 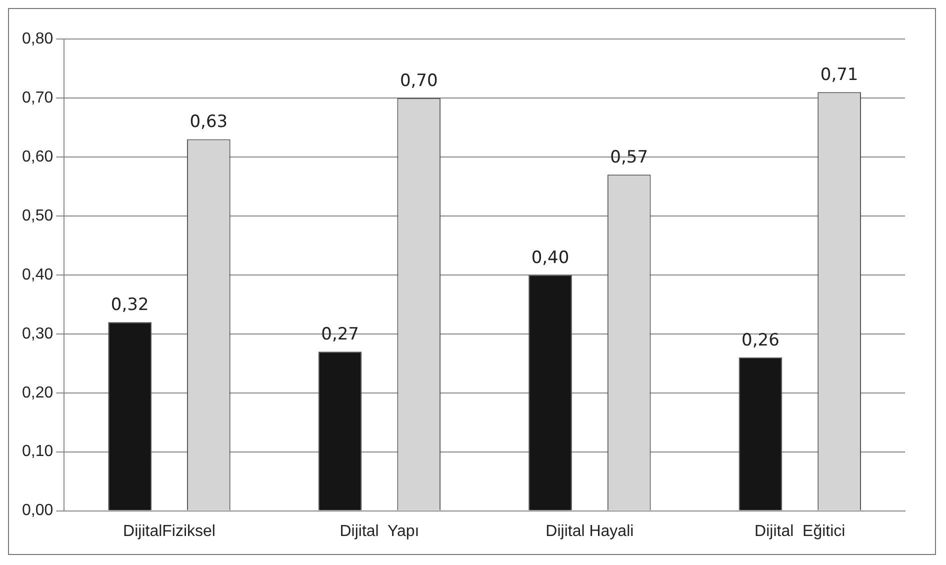 What do you see at coordinates (209, 122) in the screenshot?
I see `data-label: 0,63` at bounding box center [209, 122].